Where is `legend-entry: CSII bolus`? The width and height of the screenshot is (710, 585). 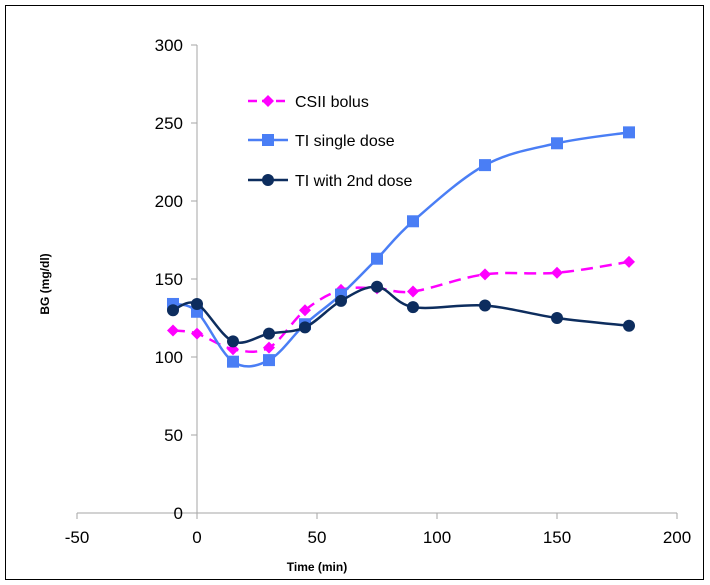
legend-entry: CSII bolus is located at coordinates (308, 102).